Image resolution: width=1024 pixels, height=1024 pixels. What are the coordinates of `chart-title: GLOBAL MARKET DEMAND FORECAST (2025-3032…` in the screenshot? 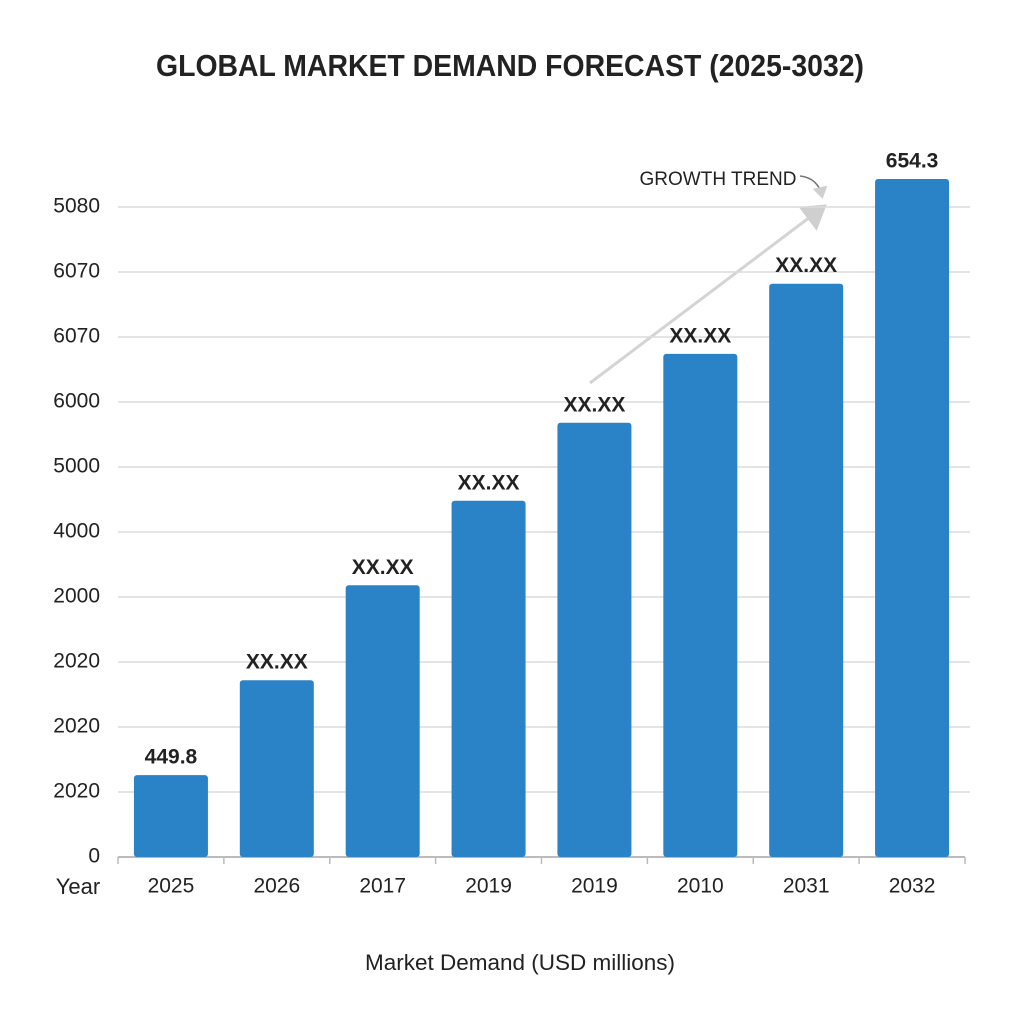 It's located at (510, 65).